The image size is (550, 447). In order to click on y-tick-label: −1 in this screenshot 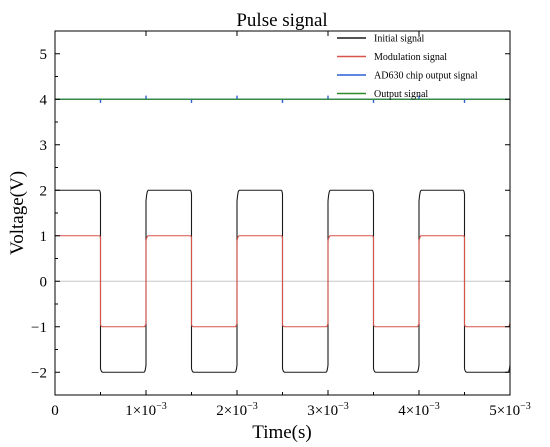, I will do `click(39, 328)`.